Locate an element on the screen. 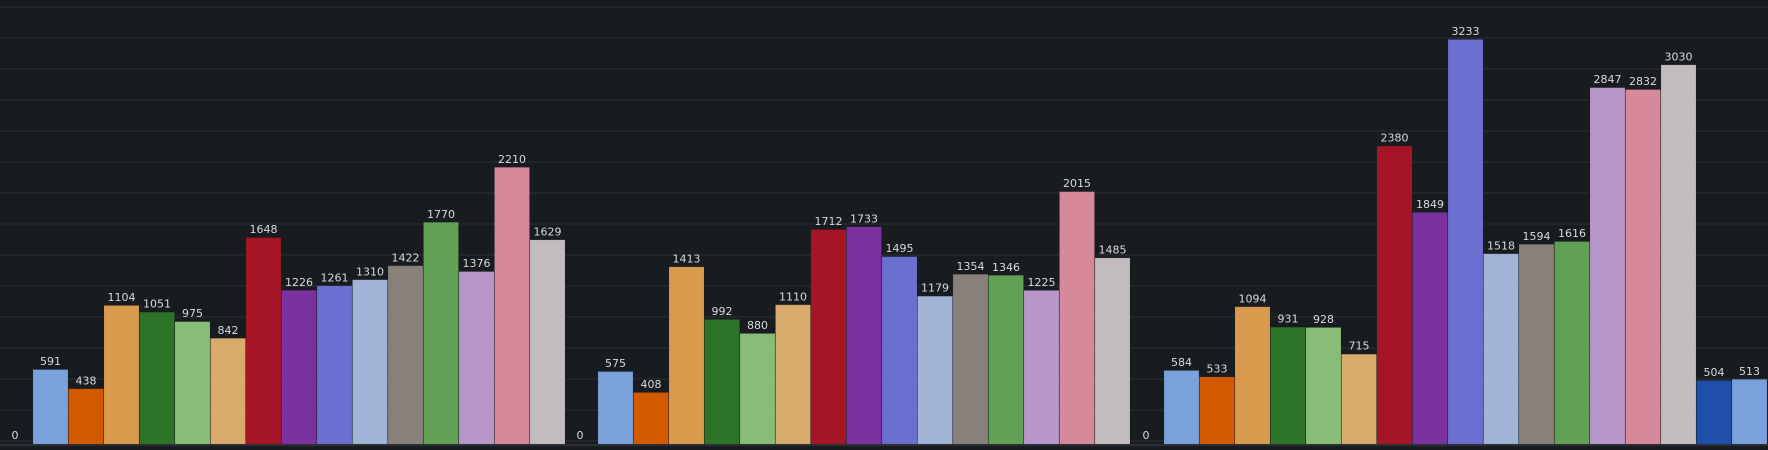 The width and height of the screenshot is (1768, 450). data-label: 2380 is located at coordinates (1395, 138).